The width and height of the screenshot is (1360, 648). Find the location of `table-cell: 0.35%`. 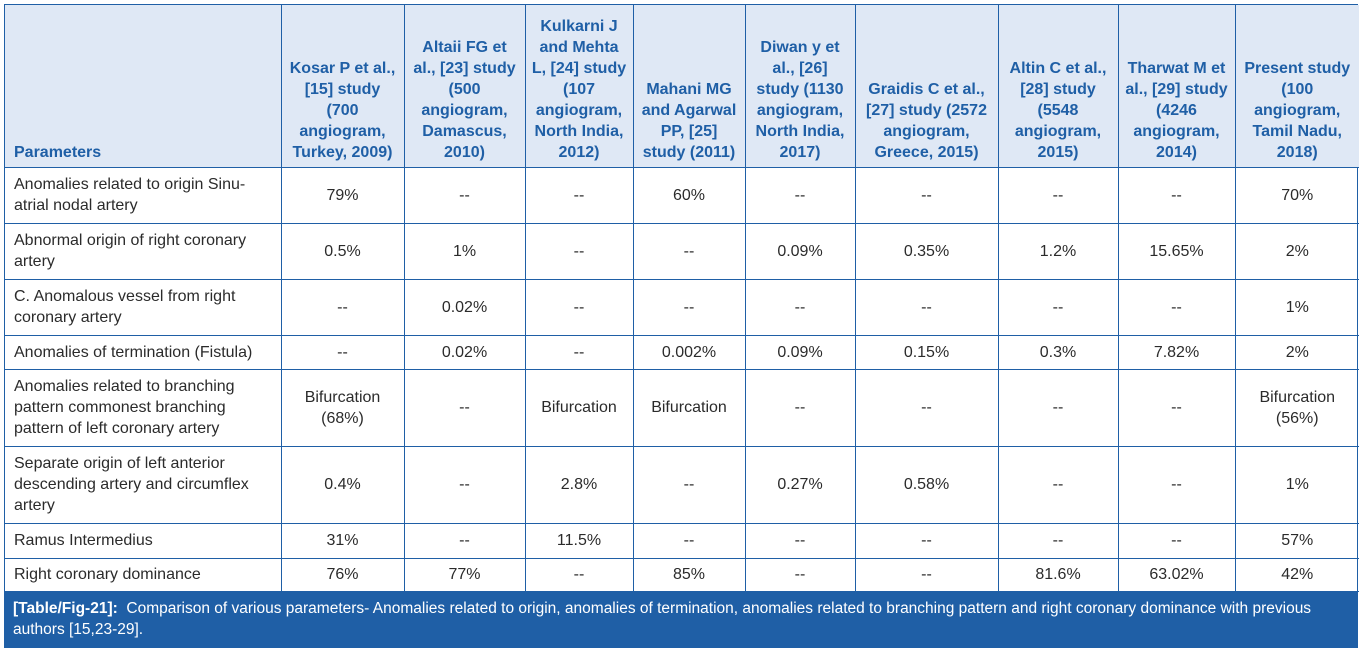

table-cell: 0.35% is located at coordinates (926, 251).